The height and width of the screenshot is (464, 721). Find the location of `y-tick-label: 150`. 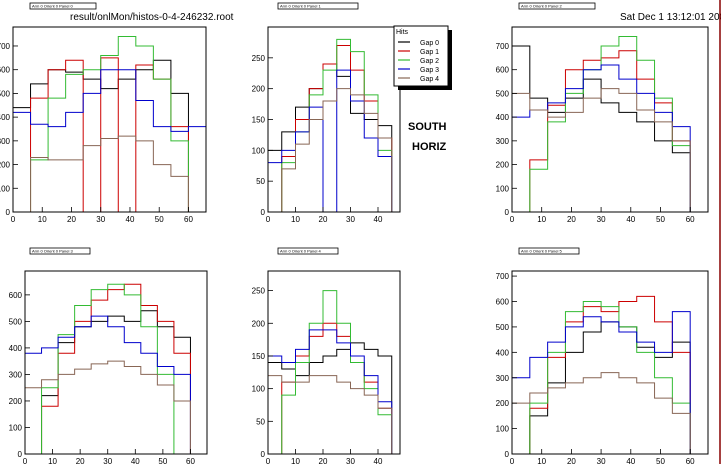

y-tick-label: 150 is located at coordinates (259, 356).